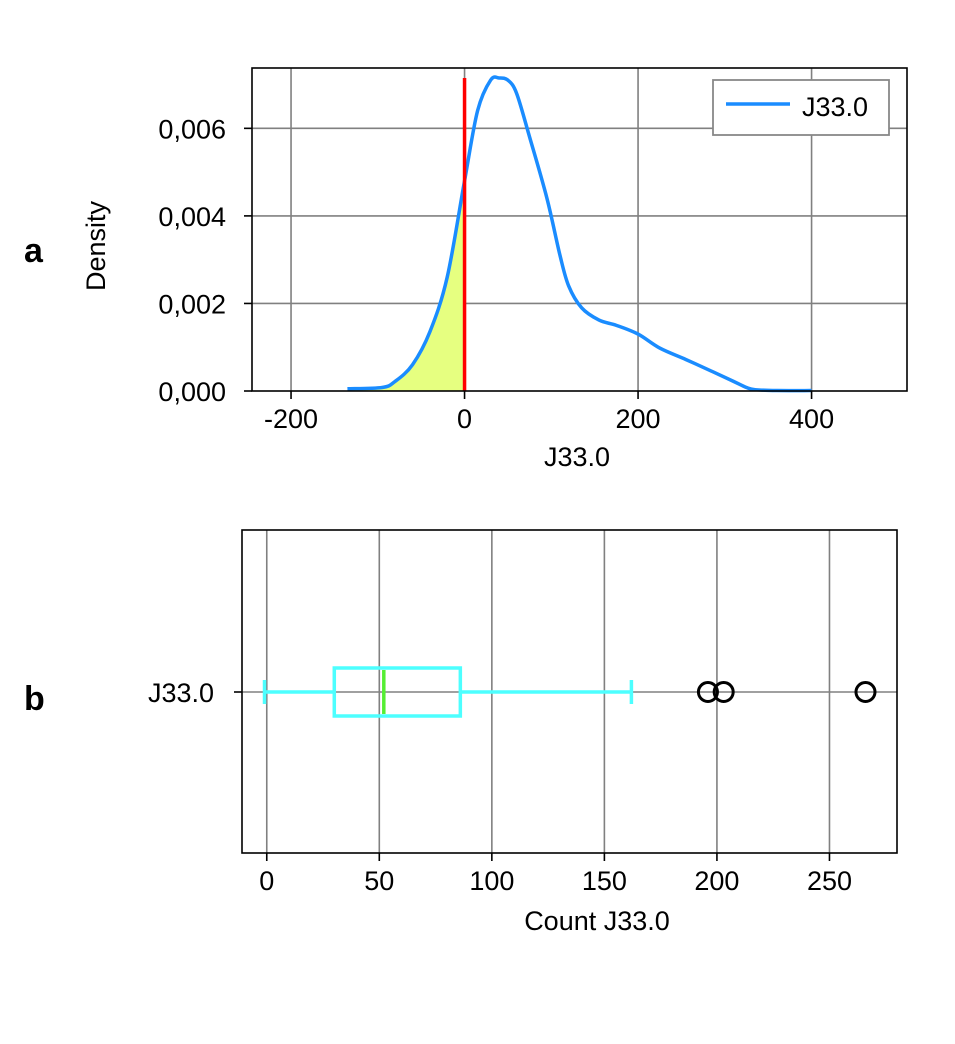 The height and width of the screenshot is (1044, 955). I want to click on density-y-tick-label: 0,000, so click(192, 392).